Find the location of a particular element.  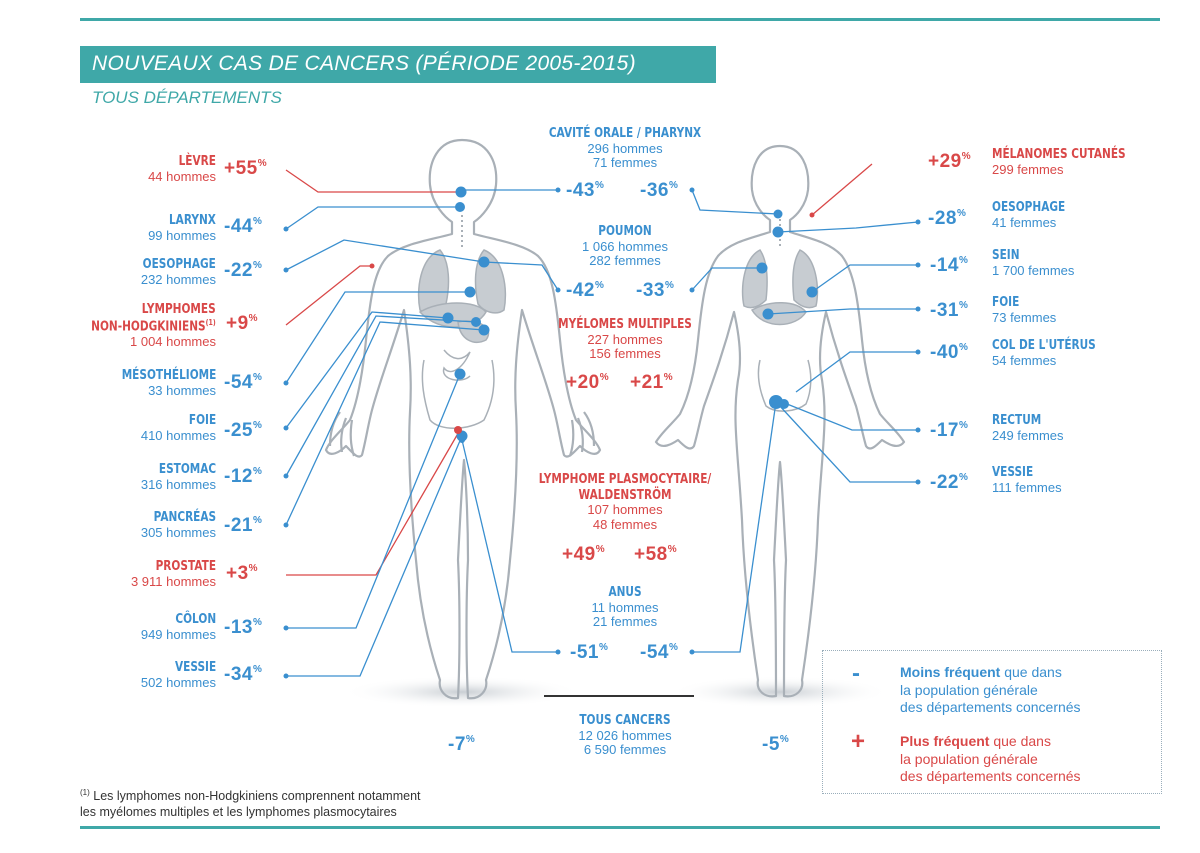

men-label-colon: Côlon 949 hommes is located at coordinates (178, 626).